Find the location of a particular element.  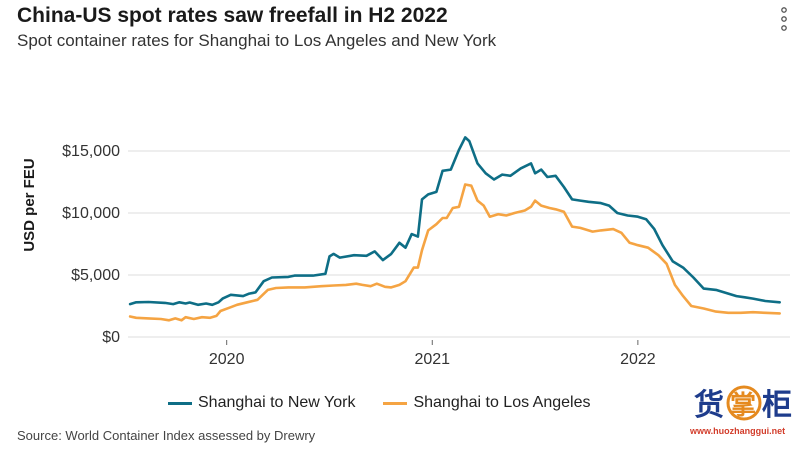

legend-label-new-york: Shanghai to New York is located at coordinates (277, 402).